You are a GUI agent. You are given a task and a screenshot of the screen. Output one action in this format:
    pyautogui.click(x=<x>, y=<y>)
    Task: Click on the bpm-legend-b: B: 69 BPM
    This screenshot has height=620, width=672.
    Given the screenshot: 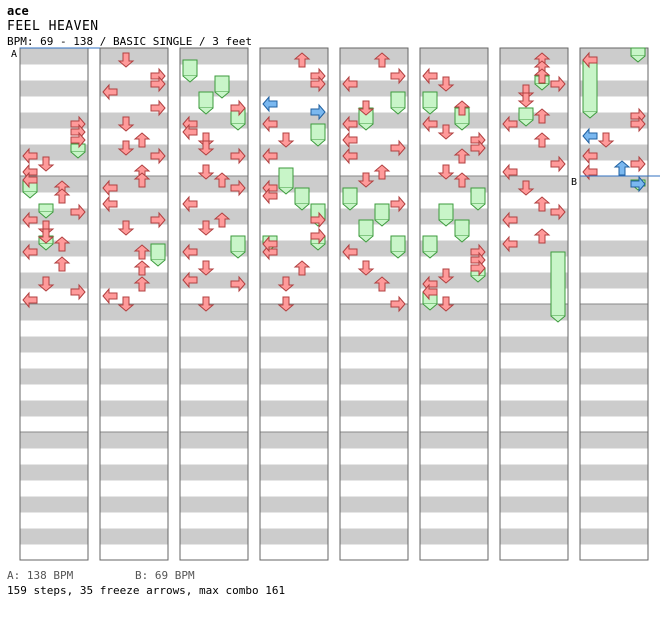 What is the action you would take?
    pyautogui.click(x=165, y=575)
    